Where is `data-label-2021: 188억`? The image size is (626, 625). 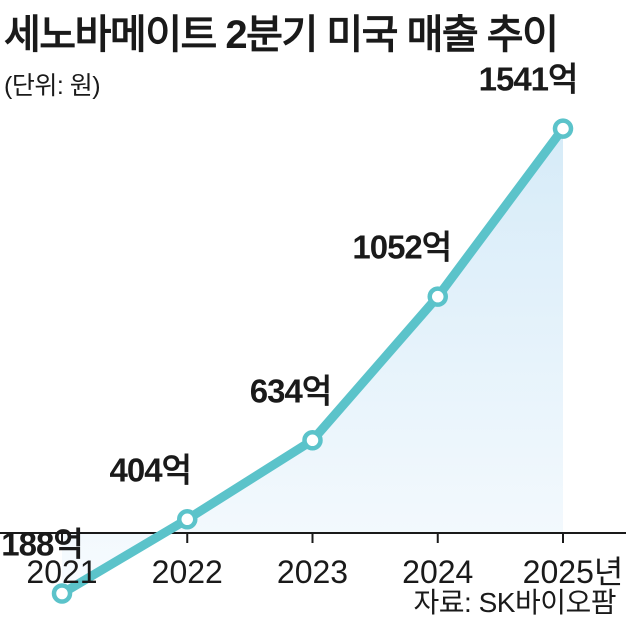
data-label-2021: 188억 is located at coordinates (41, 544).